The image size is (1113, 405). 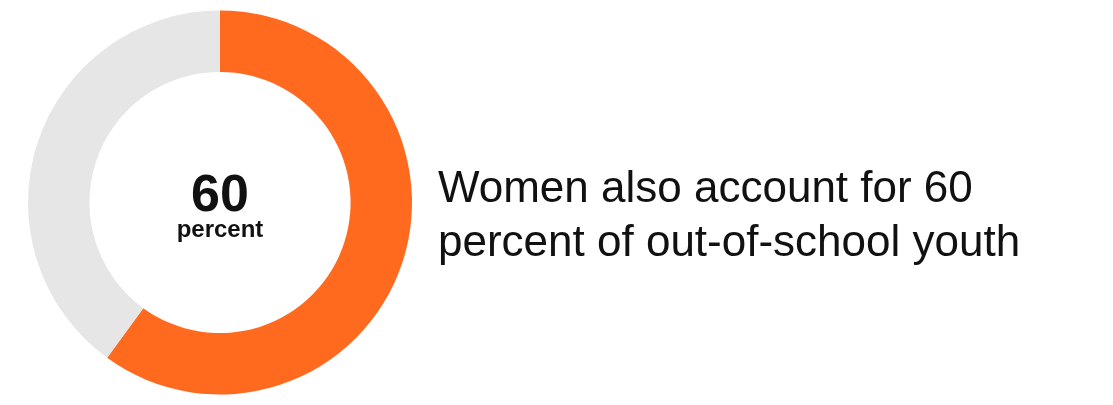 What do you see at coordinates (220, 202) in the screenshot?
I see `text: 60 percent` at bounding box center [220, 202].